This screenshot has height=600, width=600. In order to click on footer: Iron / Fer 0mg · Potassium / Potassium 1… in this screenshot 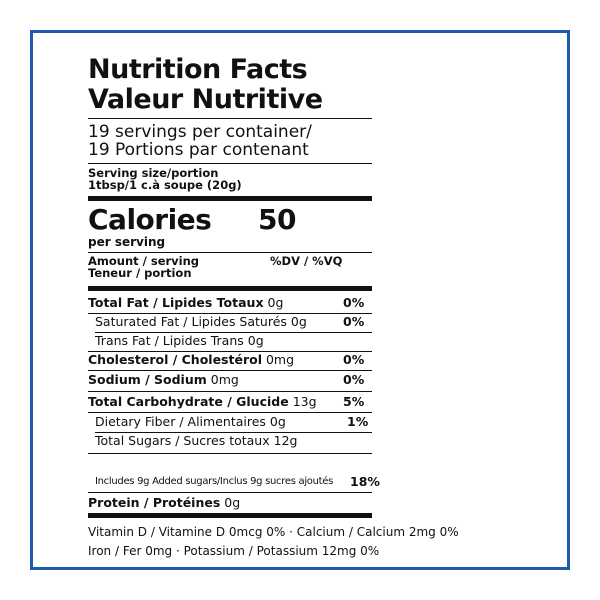, I will do `click(234, 551)`.